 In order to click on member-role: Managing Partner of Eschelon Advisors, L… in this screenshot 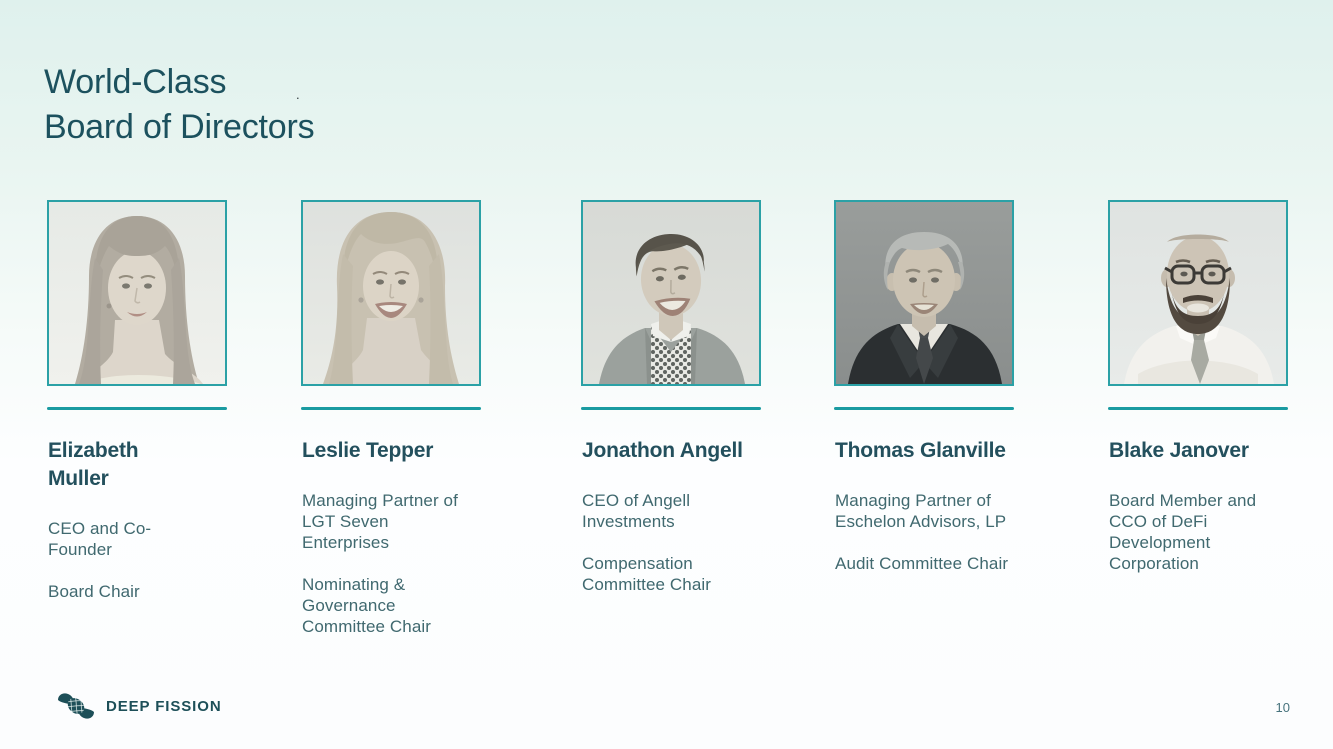, I will do `click(921, 511)`.